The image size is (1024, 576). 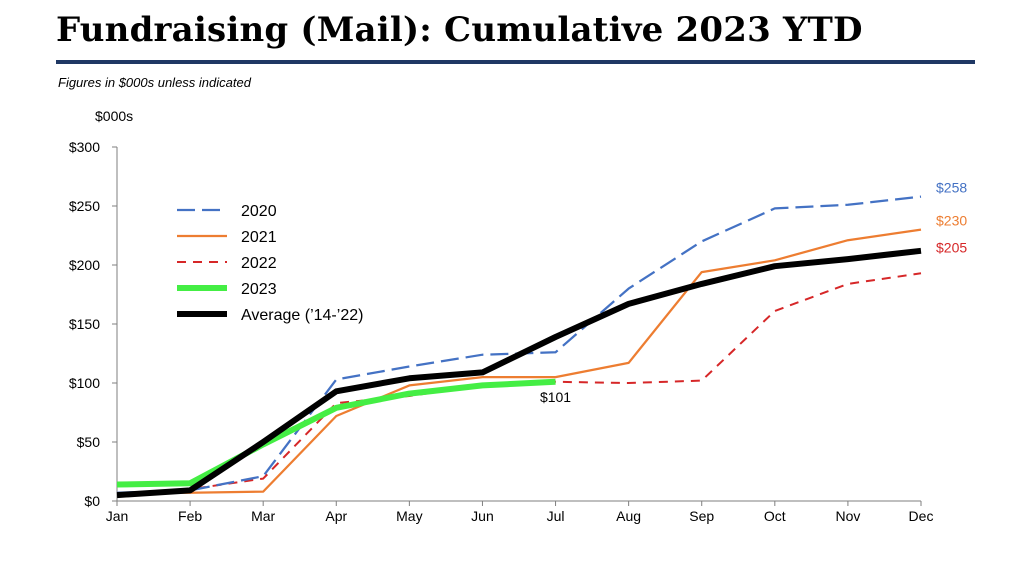 I want to click on y-tick-label: $100, so click(x=84, y=383).